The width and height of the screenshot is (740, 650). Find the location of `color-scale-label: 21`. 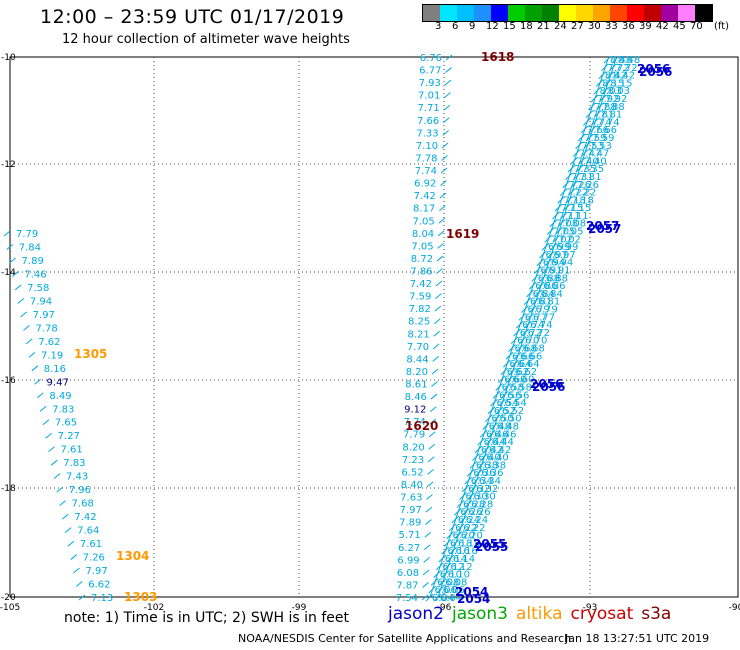

color-scale-label: 21 is located at coordinates (543, 26).